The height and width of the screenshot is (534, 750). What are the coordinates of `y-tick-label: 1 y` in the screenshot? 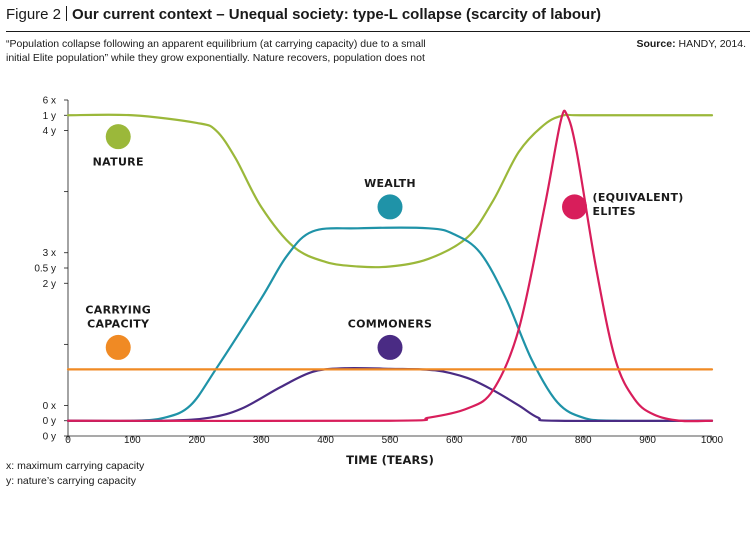 It's located at (49, 116).